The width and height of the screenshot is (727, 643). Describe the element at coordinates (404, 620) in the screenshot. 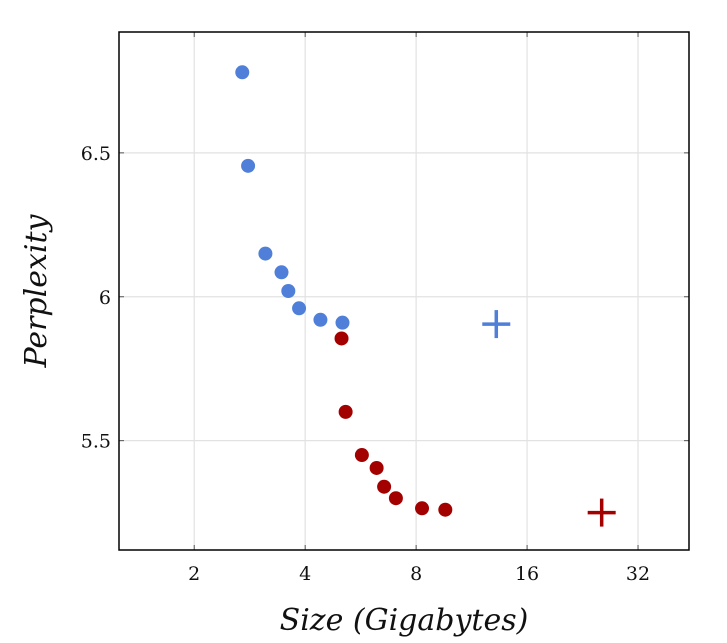

I see `x-axis-title: Size (Gigabytes)` at that location.